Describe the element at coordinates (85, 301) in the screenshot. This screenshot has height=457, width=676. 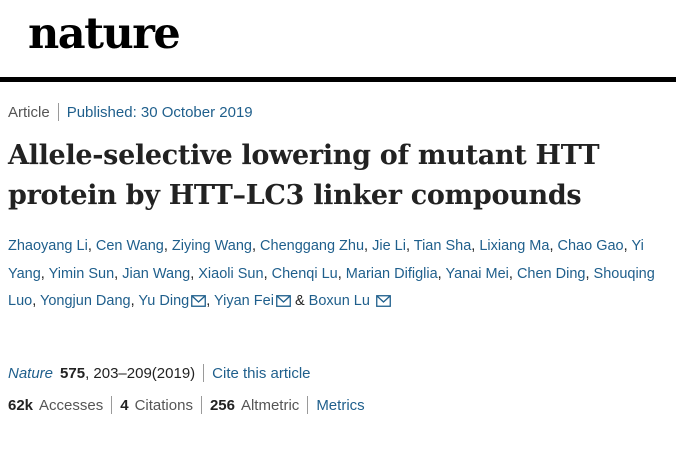
I see `author-link: Yongjun Dang` at that location.